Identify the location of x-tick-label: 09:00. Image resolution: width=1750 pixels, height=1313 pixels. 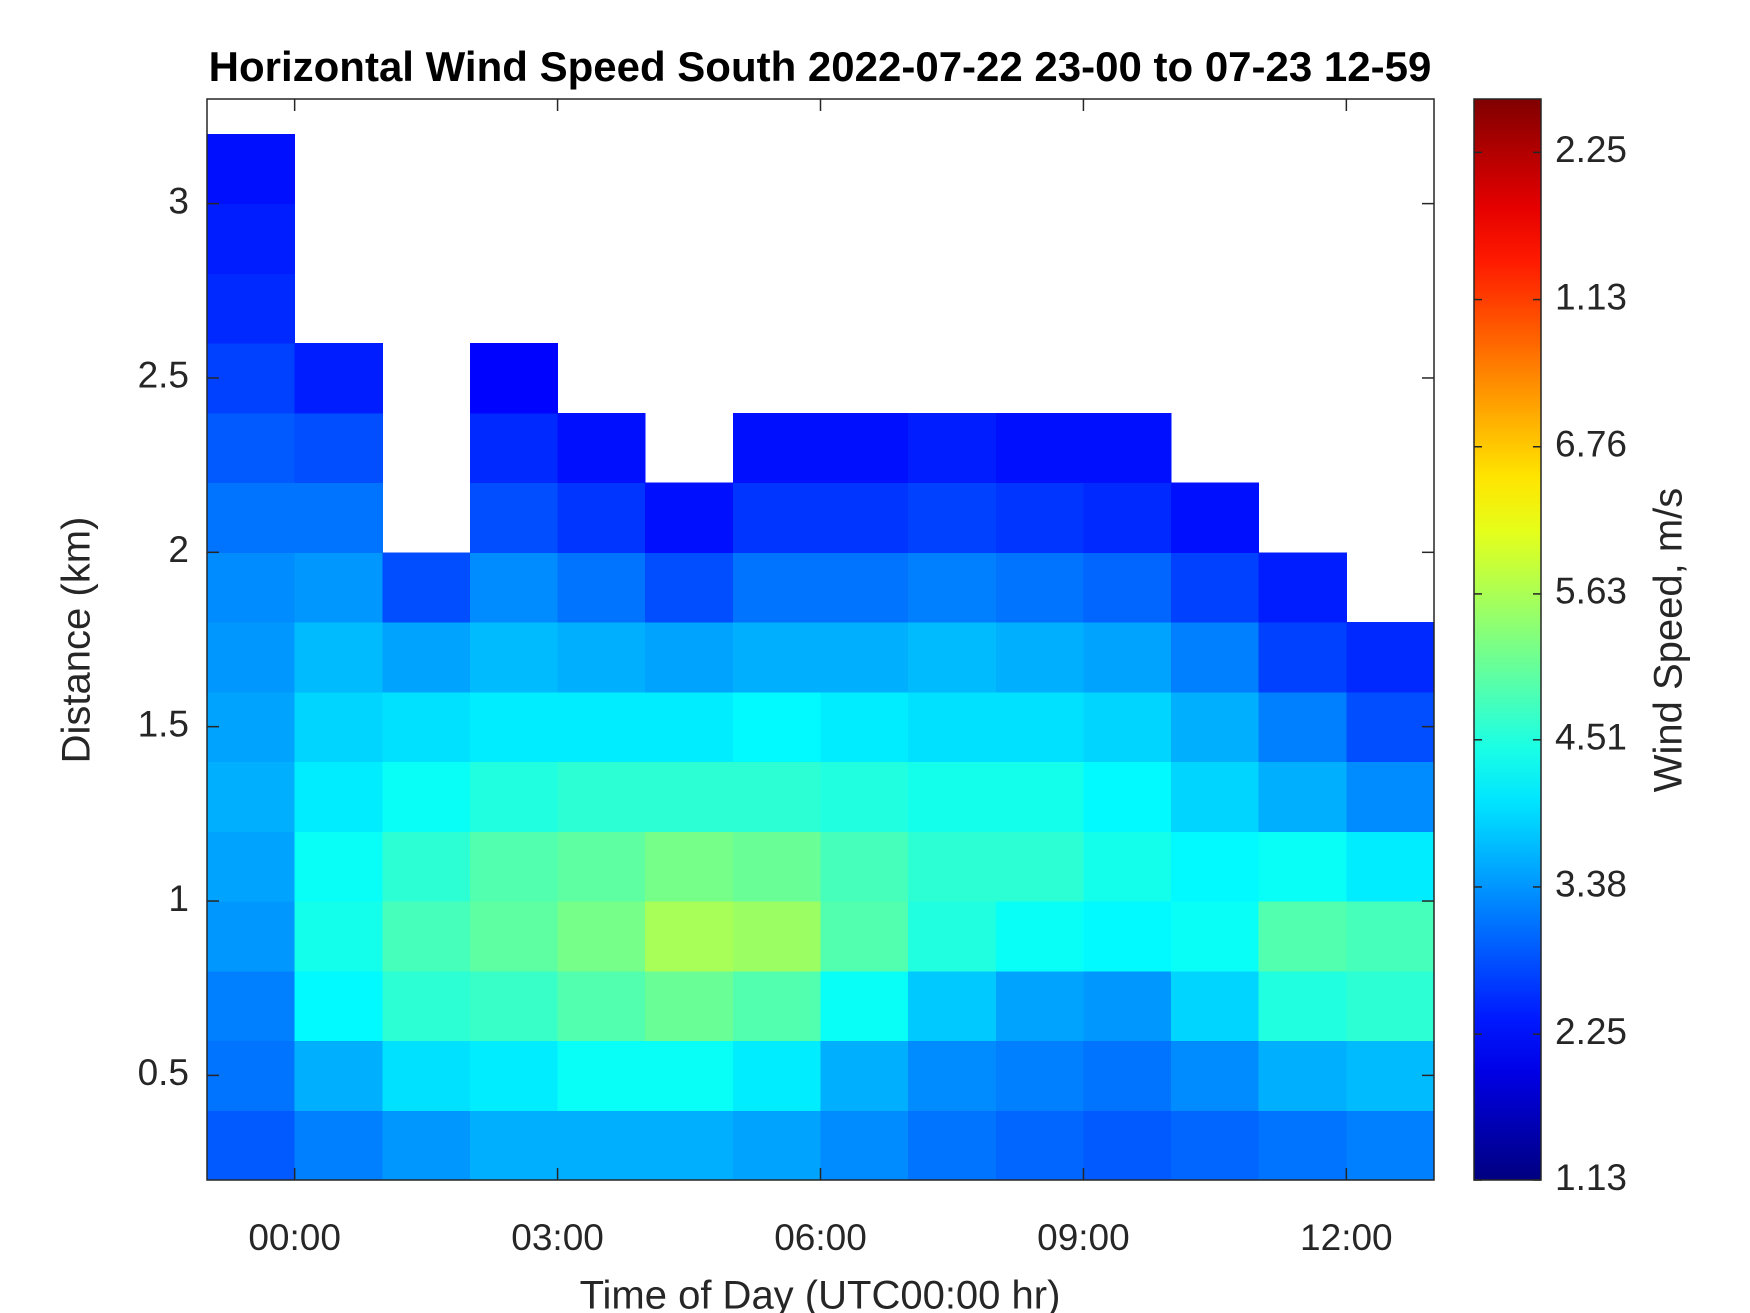
(1083, 1237).